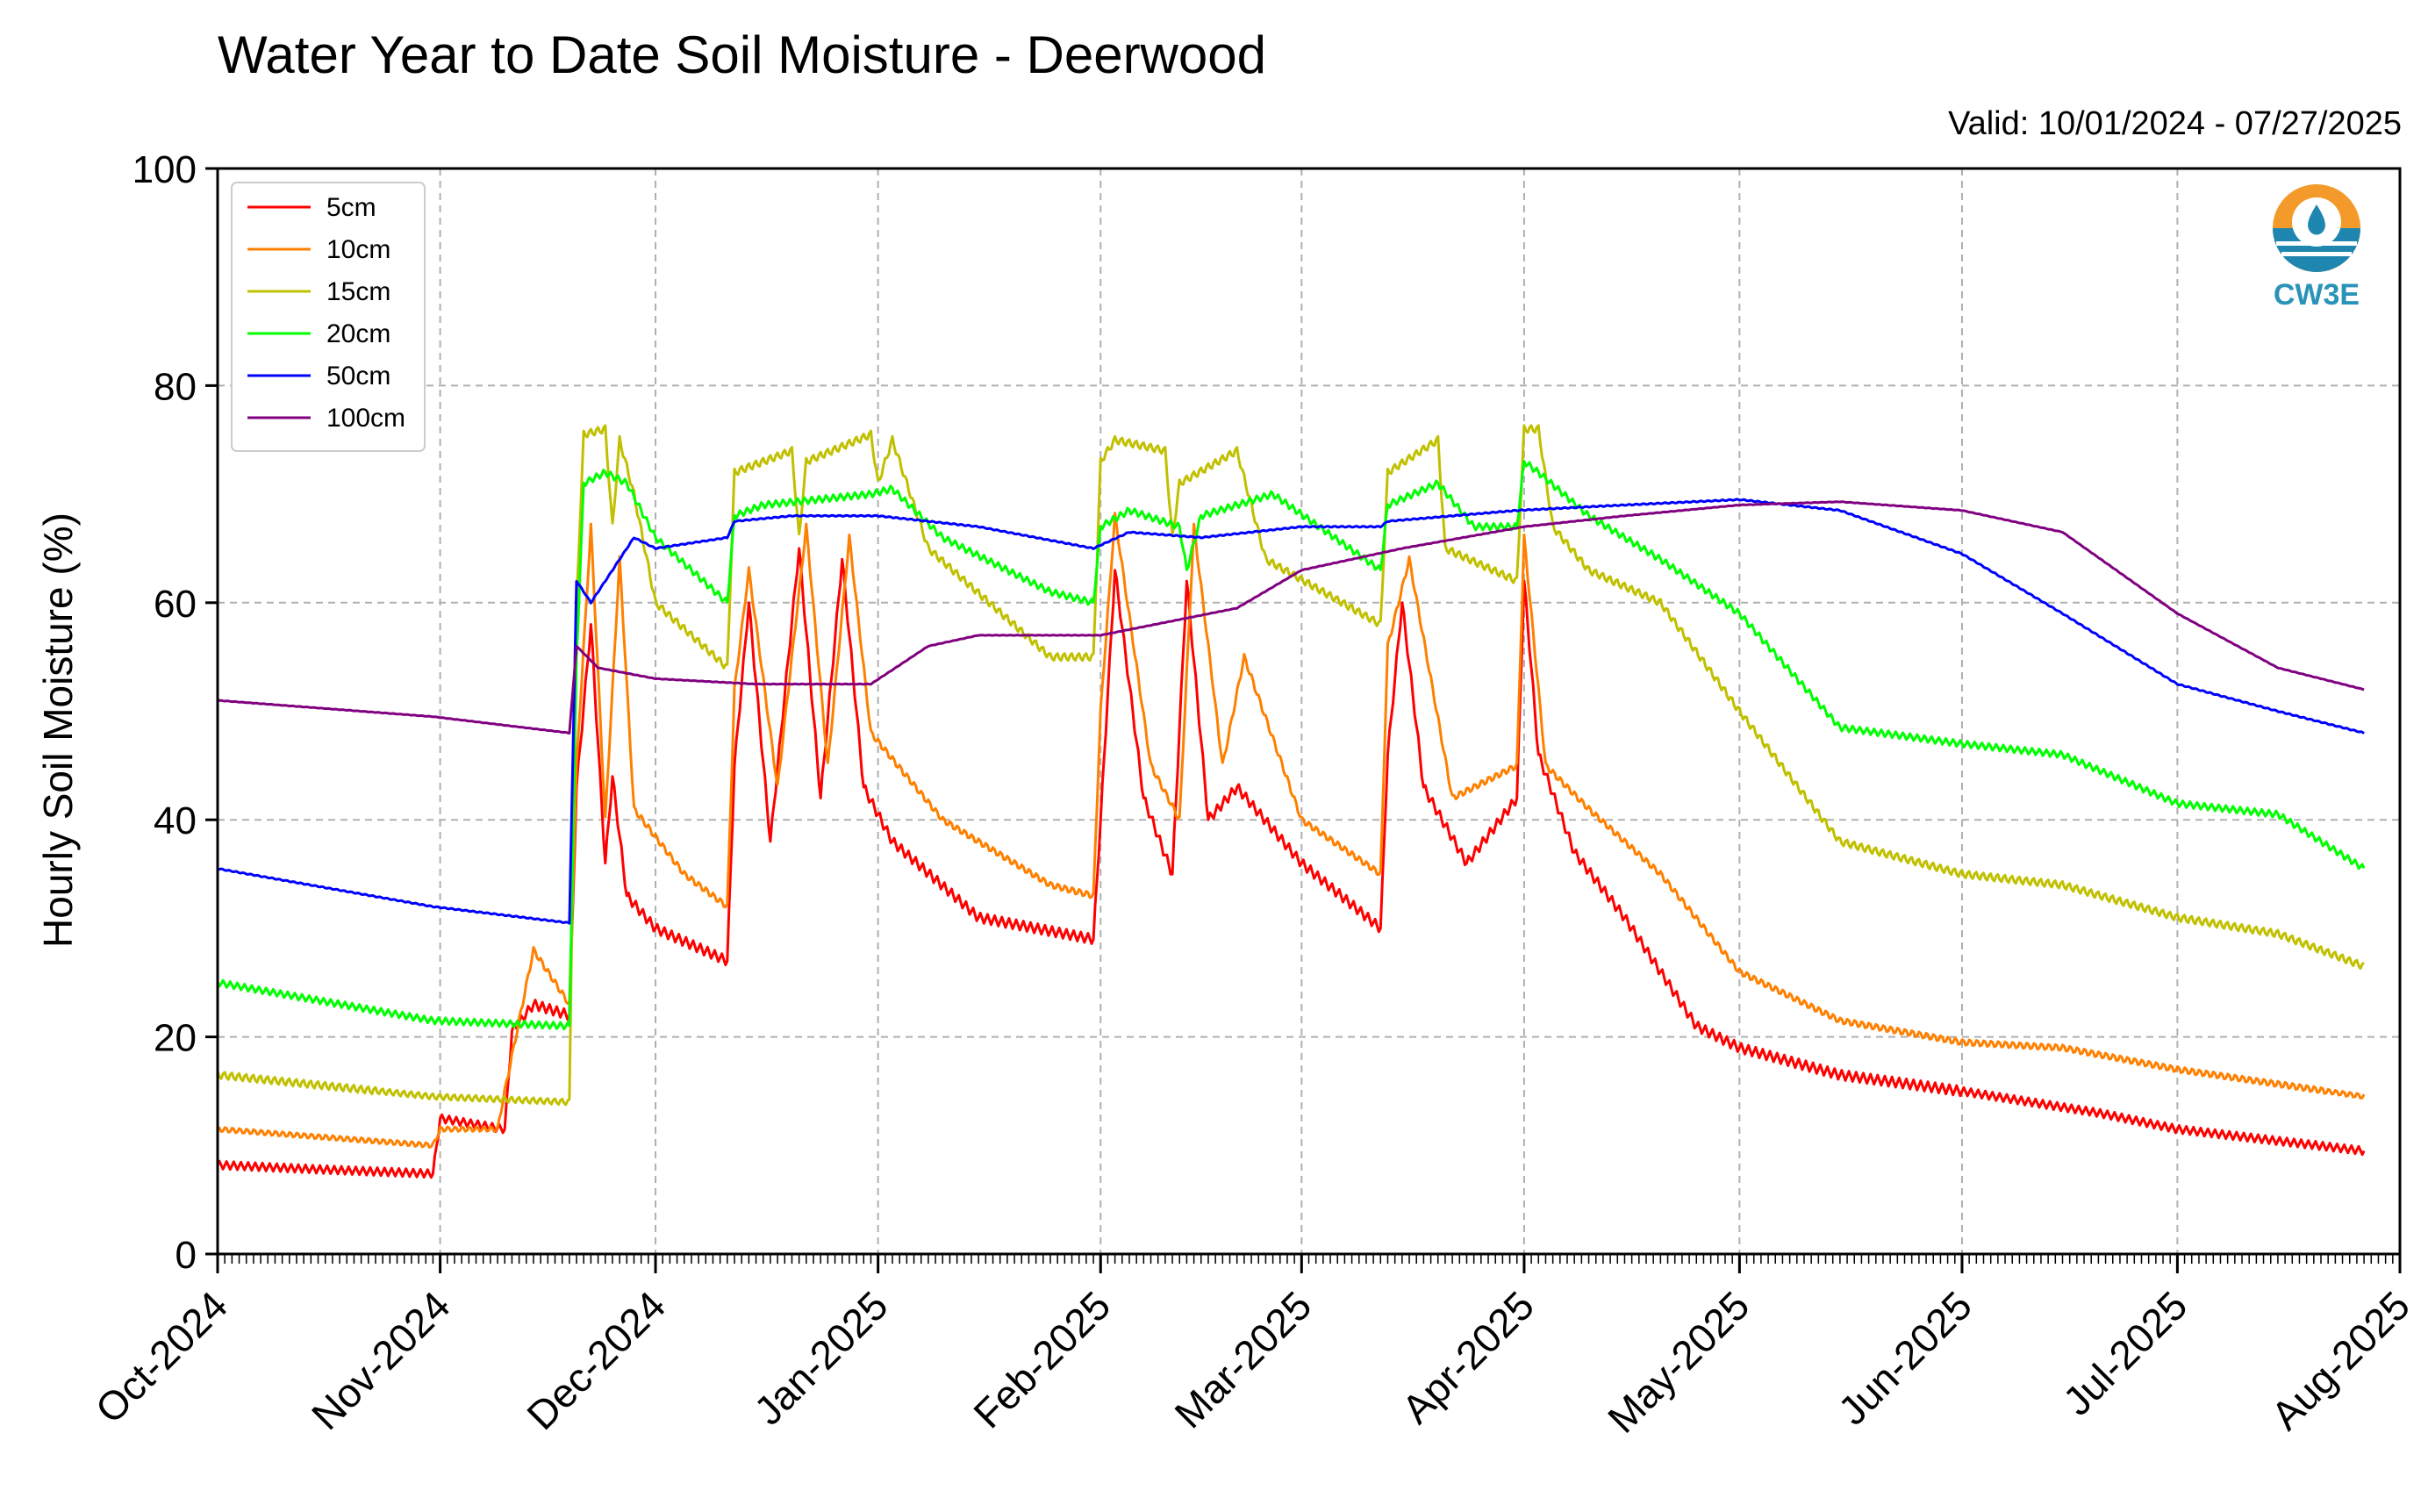  I want to click on y-tick-label: 60, so click(175, 604).